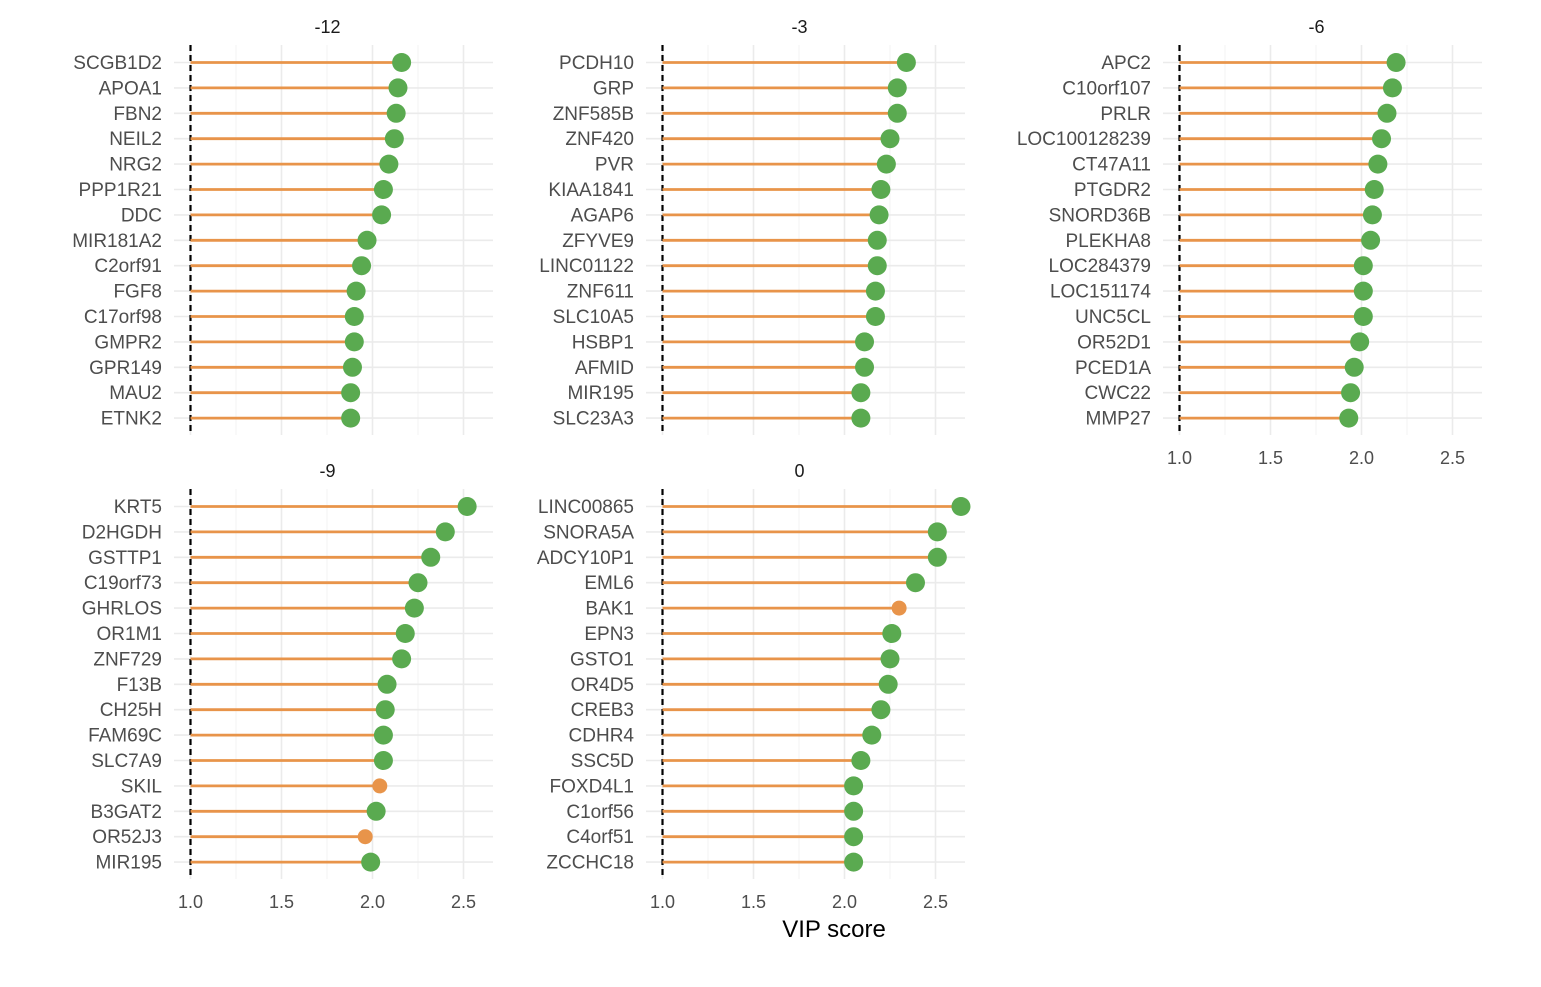 The image size is (1541, 987). Describe the element at coordinates (135, 139) in the screenshot. I see `gene-label: NEIL2` at that location.